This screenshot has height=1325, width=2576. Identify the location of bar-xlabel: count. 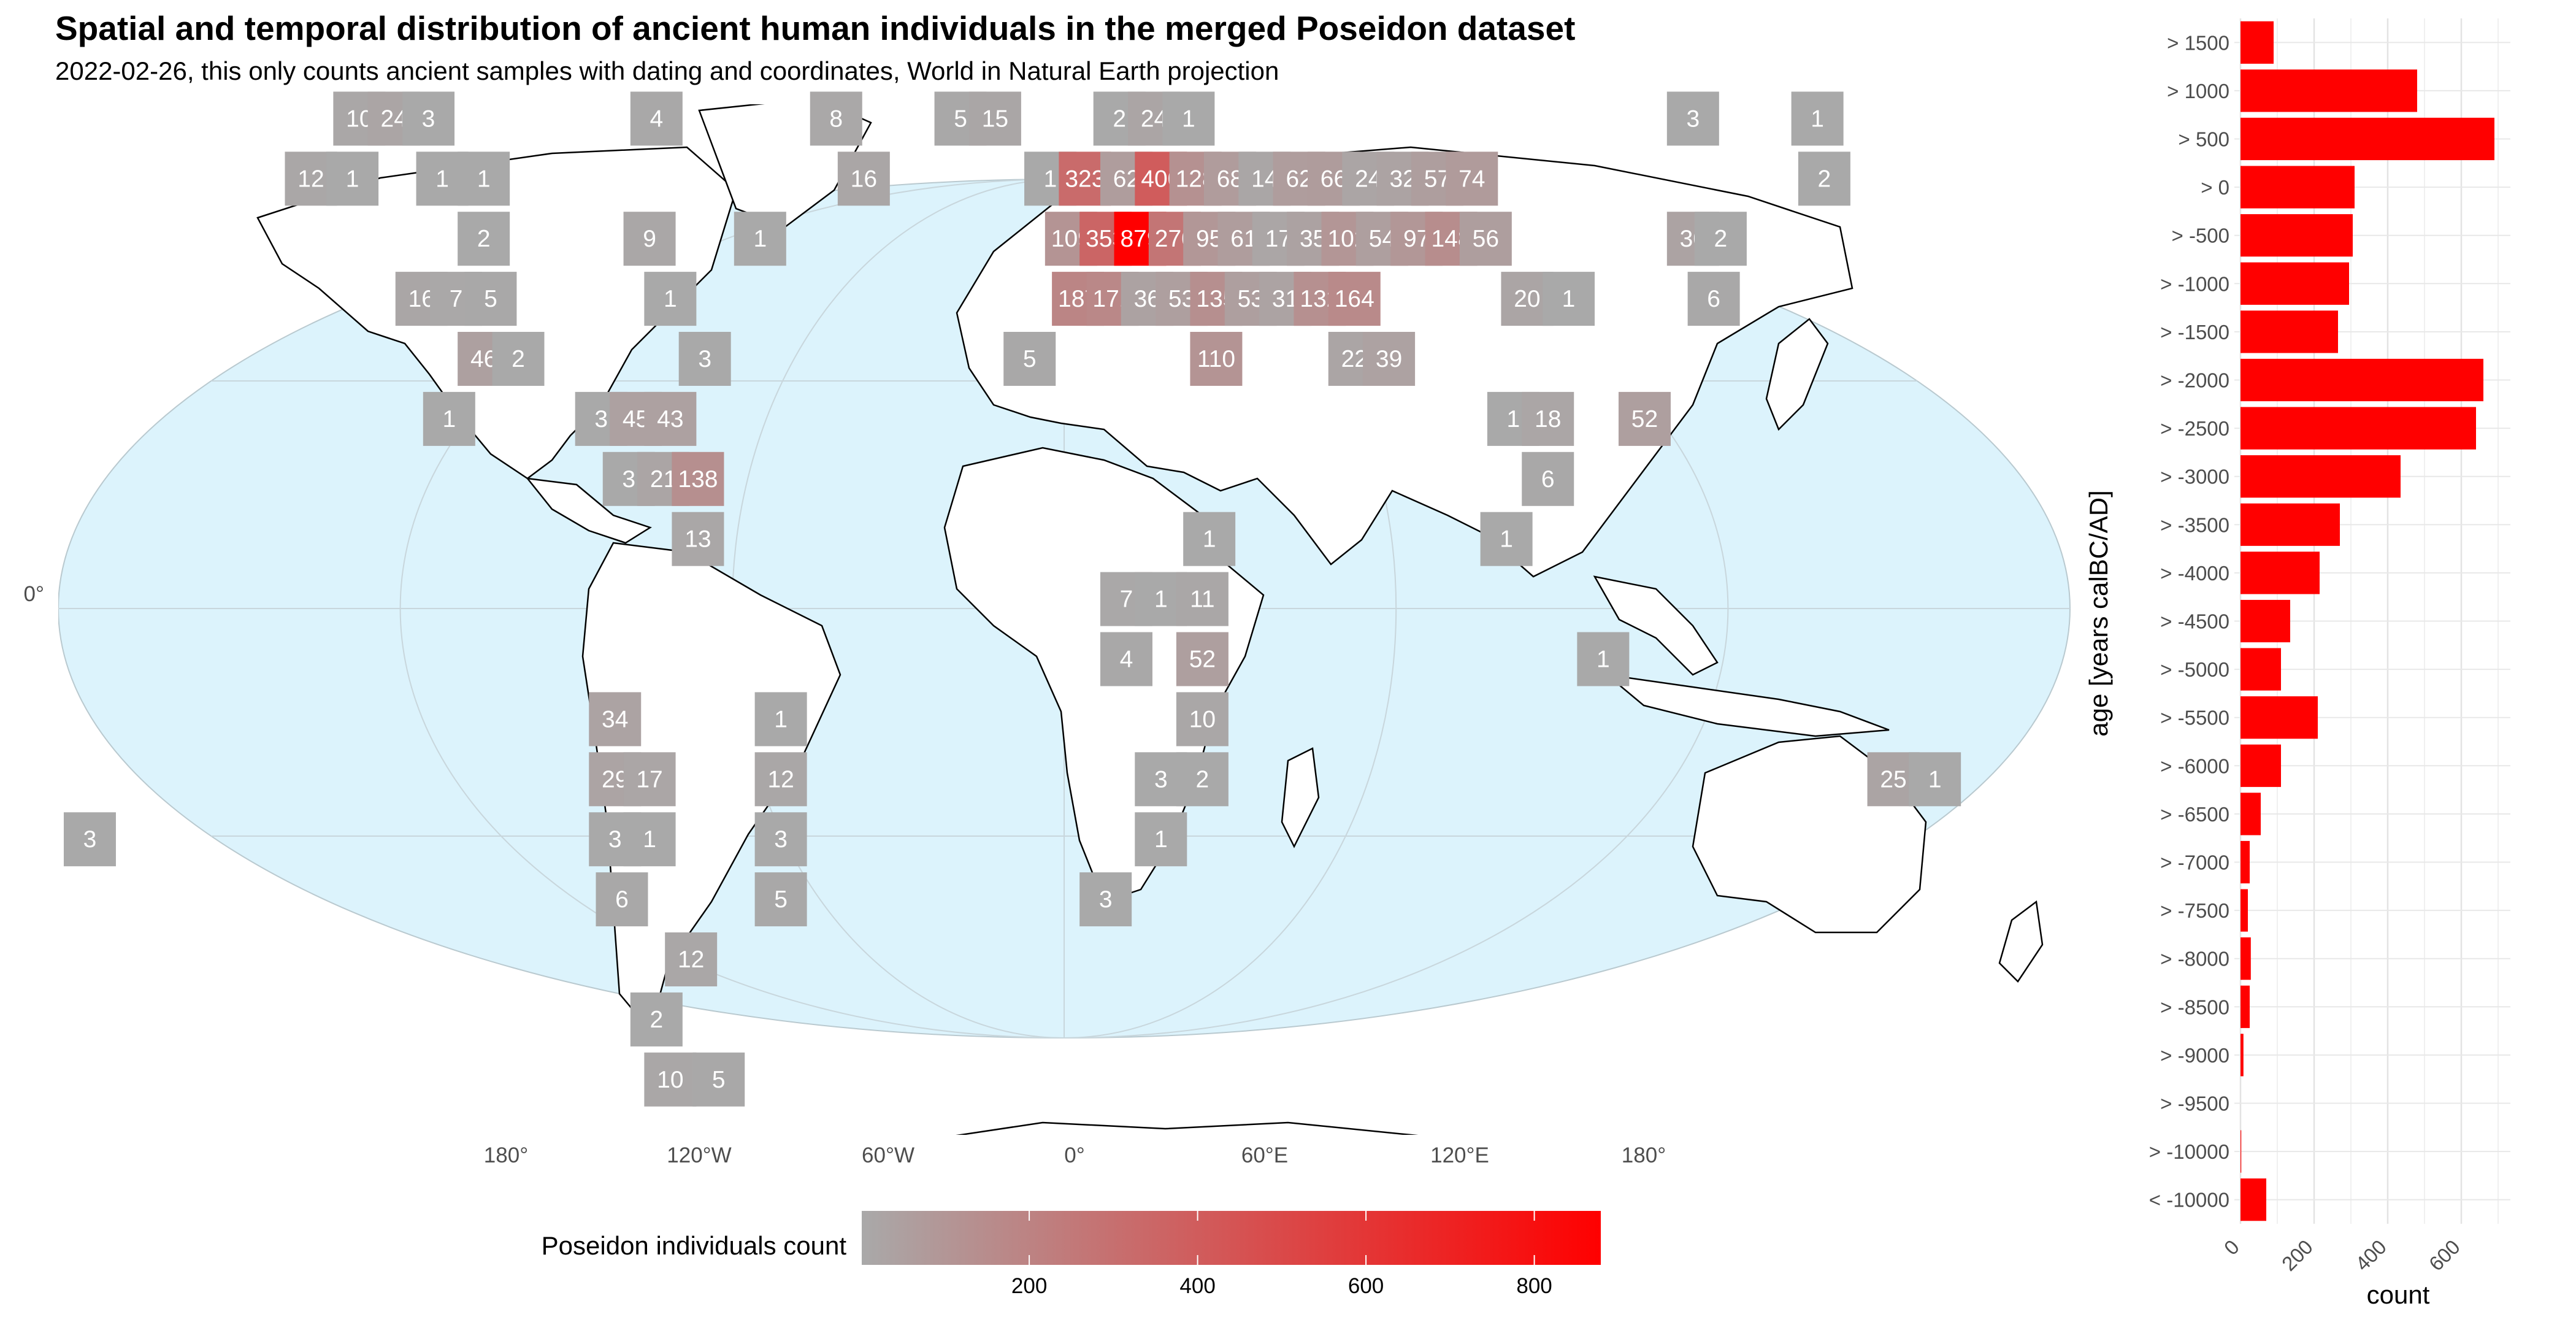
(2398, 1294).